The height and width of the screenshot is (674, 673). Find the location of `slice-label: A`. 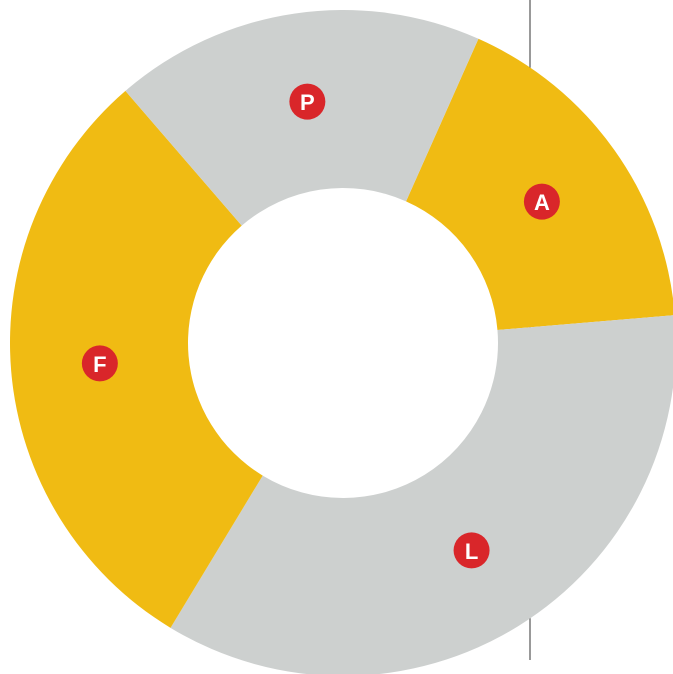

slice-label: A is located at coordinates (542, 202).